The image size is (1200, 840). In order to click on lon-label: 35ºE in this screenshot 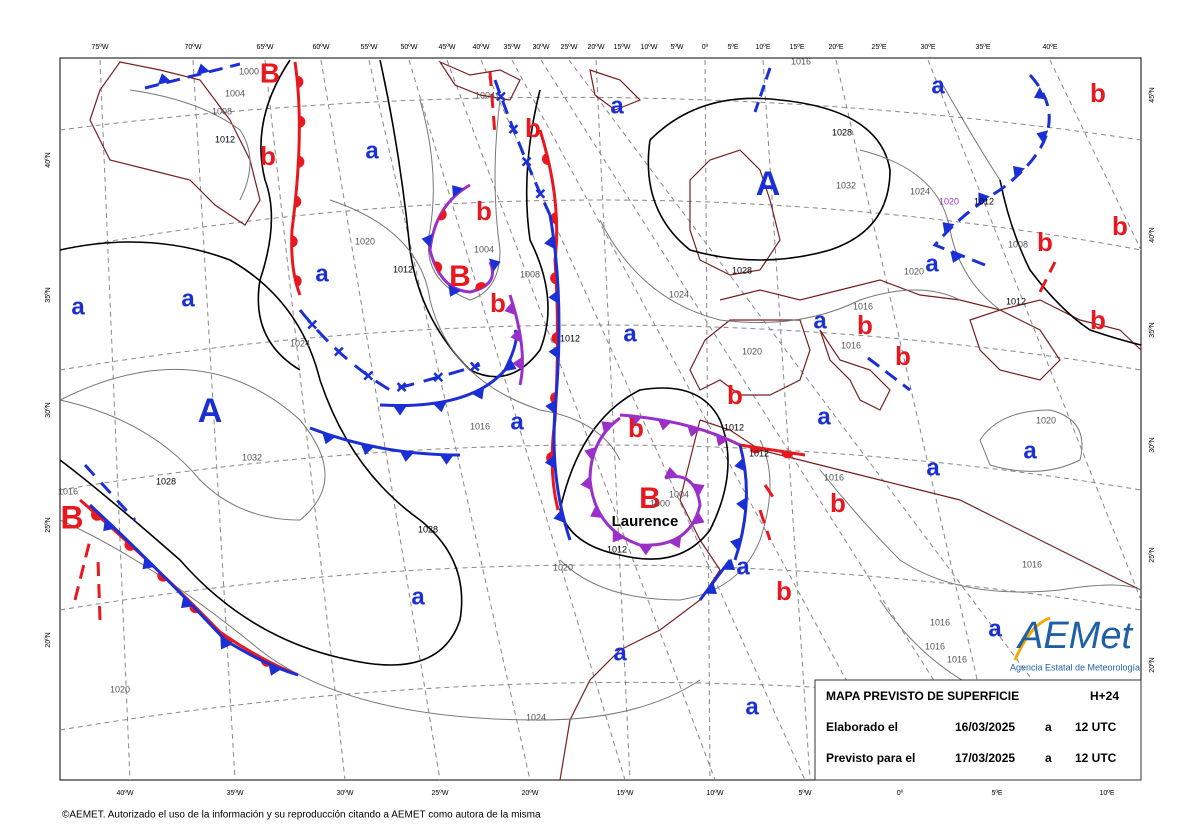, I will do `click(982, 47)`.